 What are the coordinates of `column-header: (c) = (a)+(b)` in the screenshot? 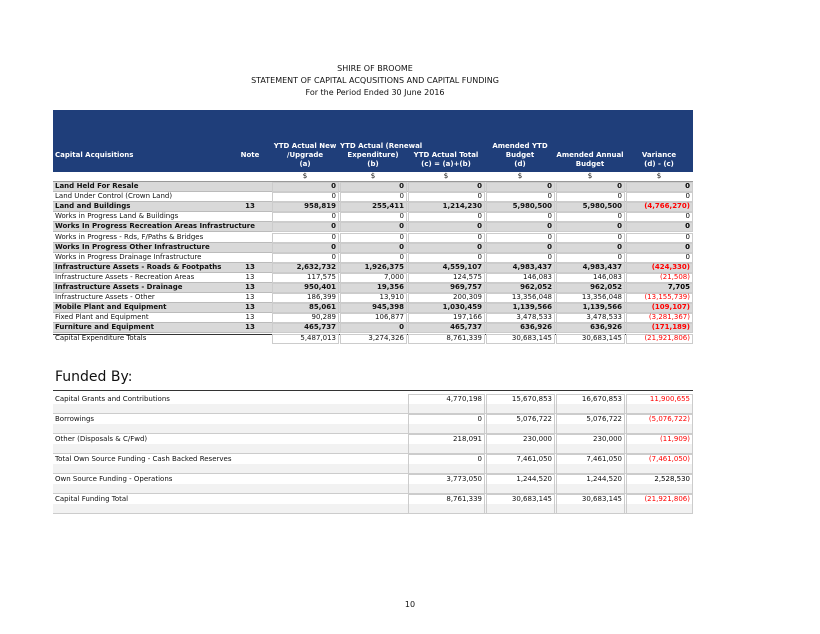 It's located at (446, 164).